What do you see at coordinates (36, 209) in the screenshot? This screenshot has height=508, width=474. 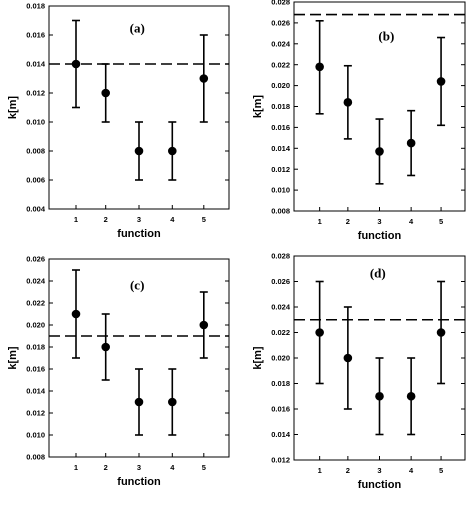 I see `y-tick-label: 0.004` at bounding box center [36, 209].